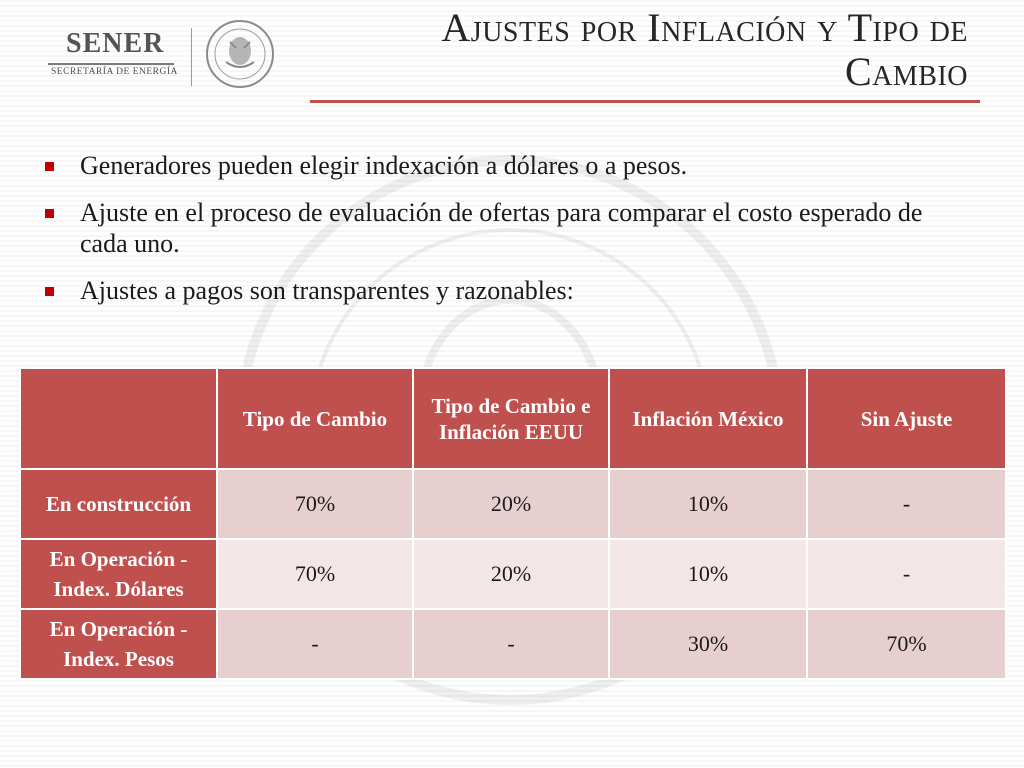 The image size is (1024, 768). Describe the element at coordinates (315, 418) in the screenshot. I see `column-header: Tipo de Cambio` at that location.